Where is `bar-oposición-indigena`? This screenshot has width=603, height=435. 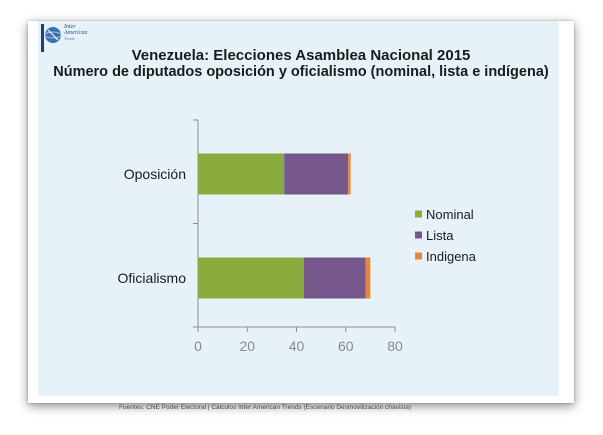
bar-oposición-indigena is located at coordinates (349, 174).